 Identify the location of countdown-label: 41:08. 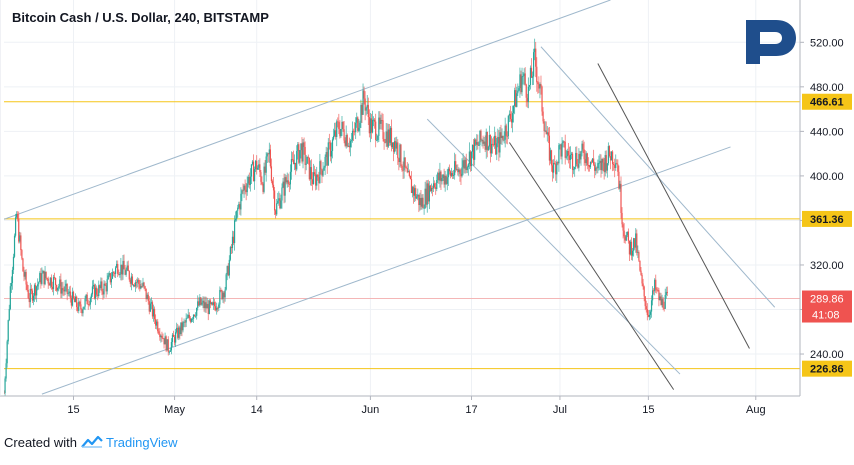
(826, 316).